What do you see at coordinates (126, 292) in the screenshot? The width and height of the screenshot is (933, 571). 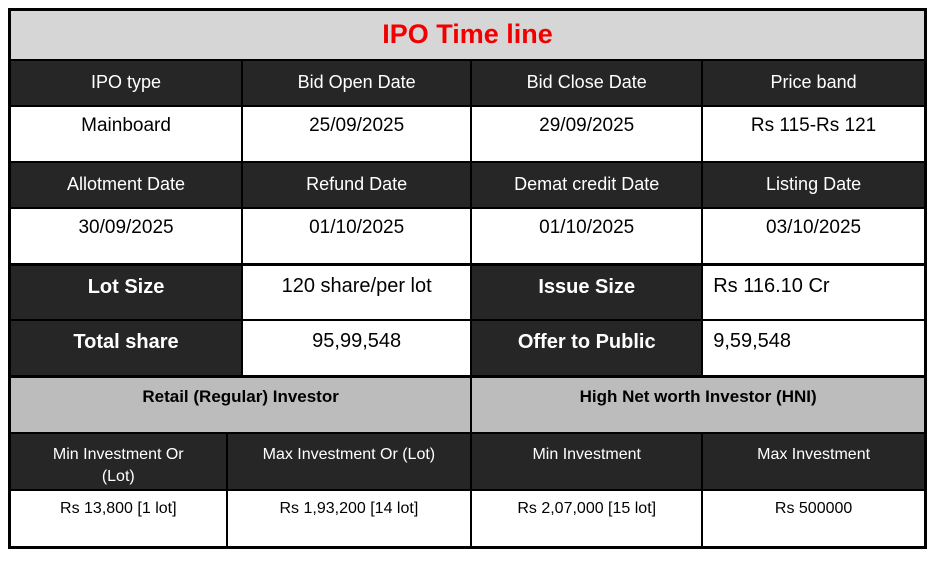 I see `lot-size-label: Lot Size` at bounding box center [126, 292].